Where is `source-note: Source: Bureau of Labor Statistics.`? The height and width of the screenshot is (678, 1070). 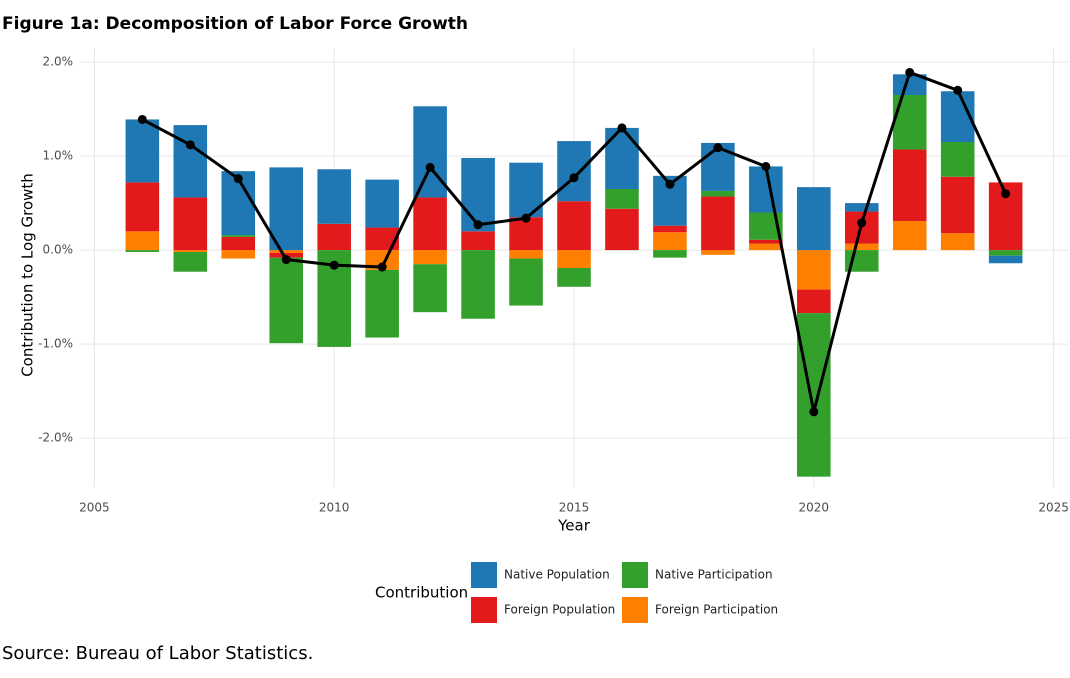 source-note: Source: Bureau of Labor Statistics. is located at coordinates (157, 653).